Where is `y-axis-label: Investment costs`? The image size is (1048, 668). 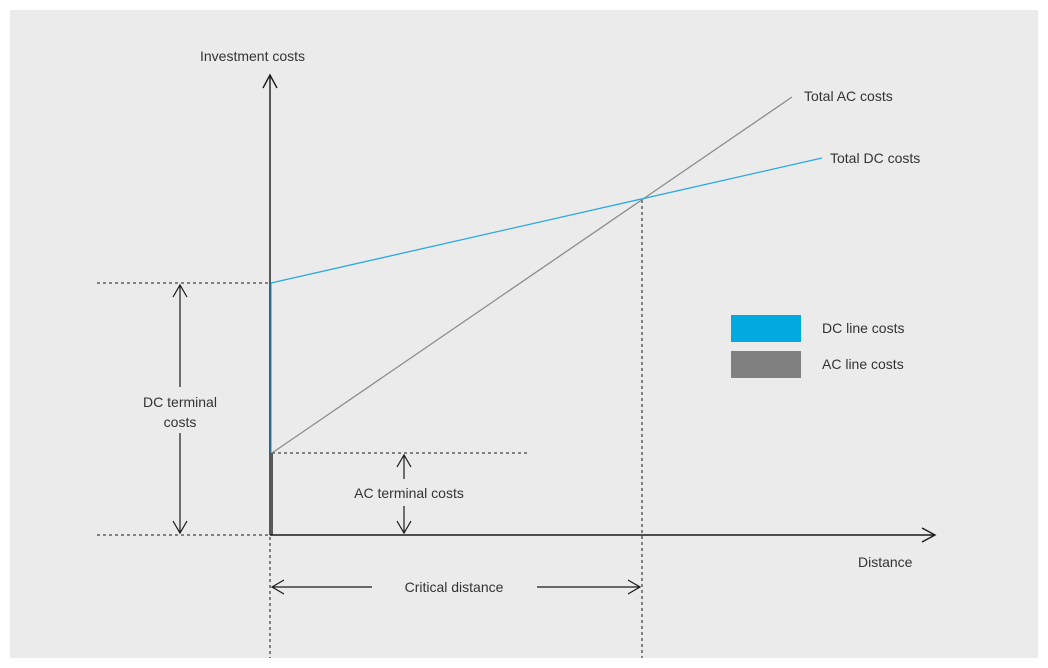 y-axis-label: Investment costs is located at coordinates (252, 56).